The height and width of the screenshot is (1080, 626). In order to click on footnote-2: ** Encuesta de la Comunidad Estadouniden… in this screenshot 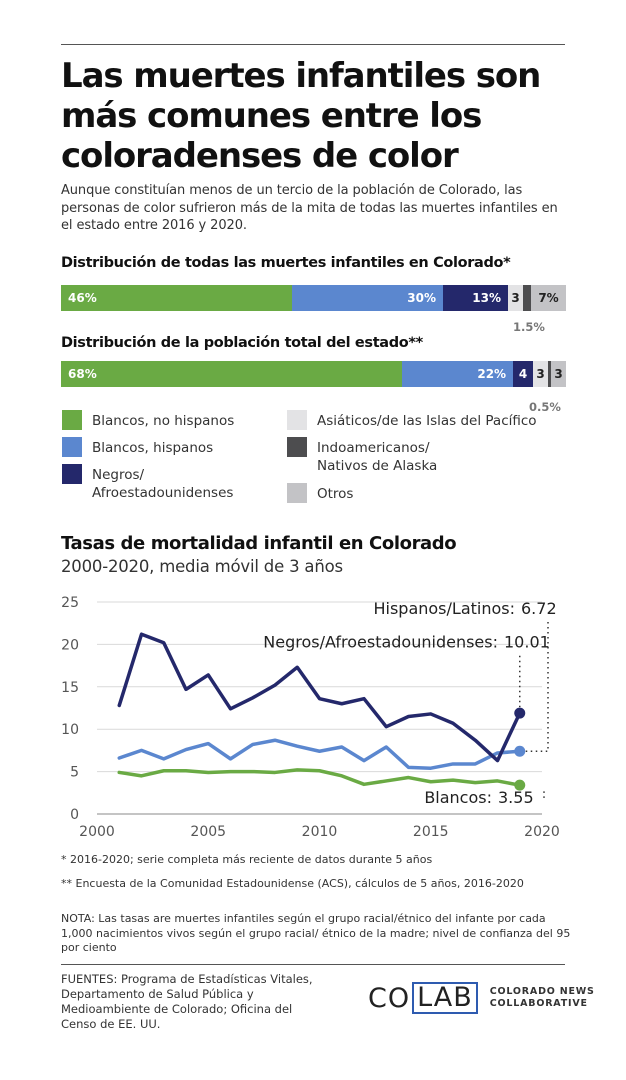, I will do `click(292, 883)`.